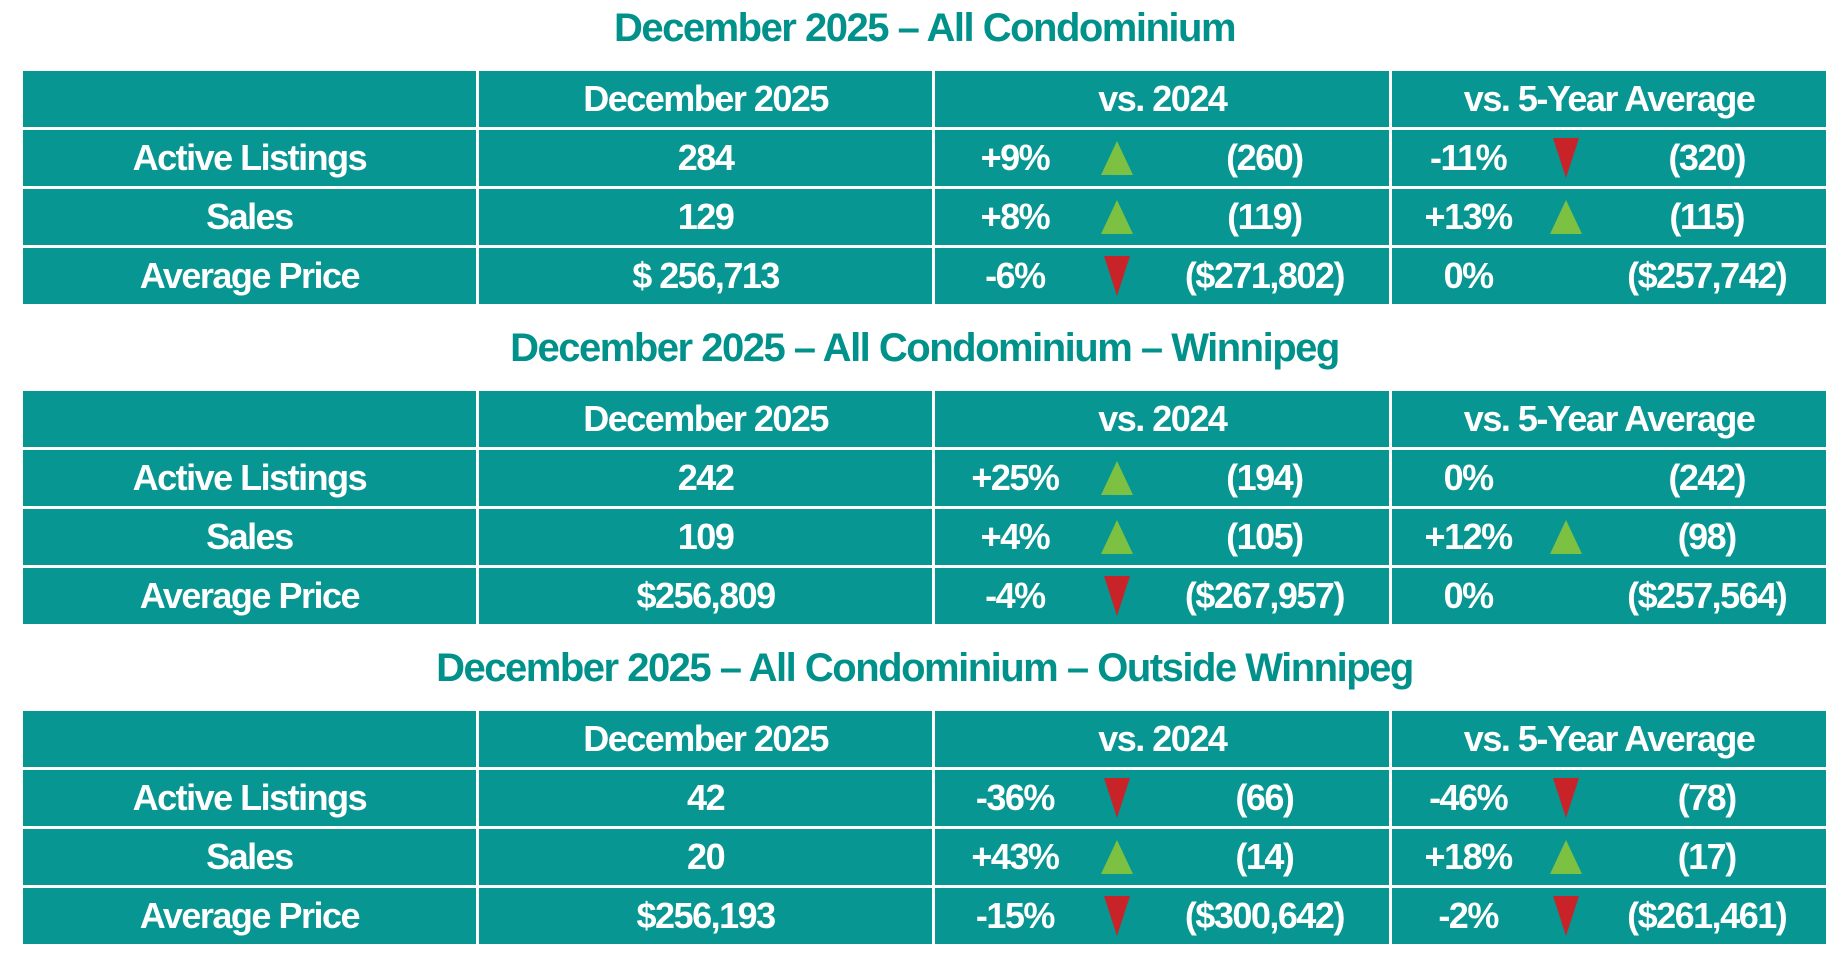 The height and width of the screenshot is (975, 1843). Describe the element at coordinates (705, 798) in the screenshot. I see `current-value: 42` at that location.